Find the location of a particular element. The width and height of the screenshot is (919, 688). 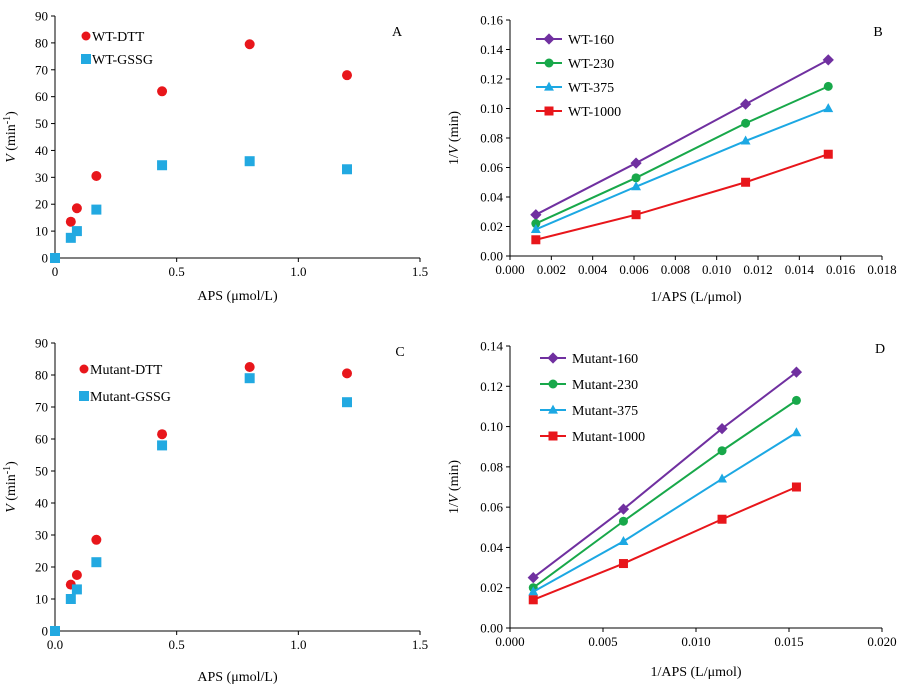

y-axis-label-prefix: 1/ is located at coordinates (454, 508).